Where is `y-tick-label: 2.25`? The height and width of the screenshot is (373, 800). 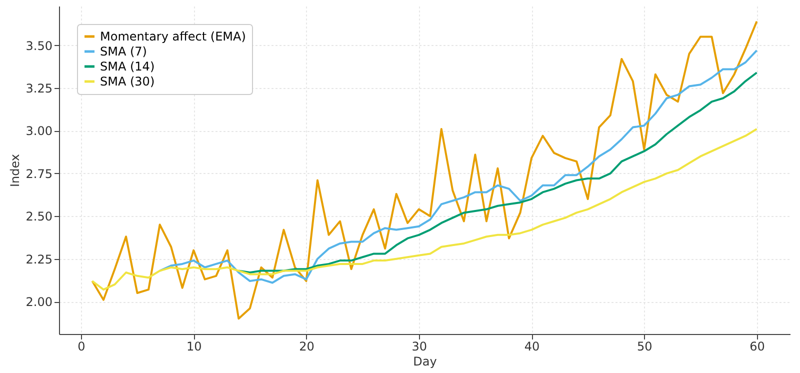
y-tick-label: 2.25 is located at coordinates (39, 259).